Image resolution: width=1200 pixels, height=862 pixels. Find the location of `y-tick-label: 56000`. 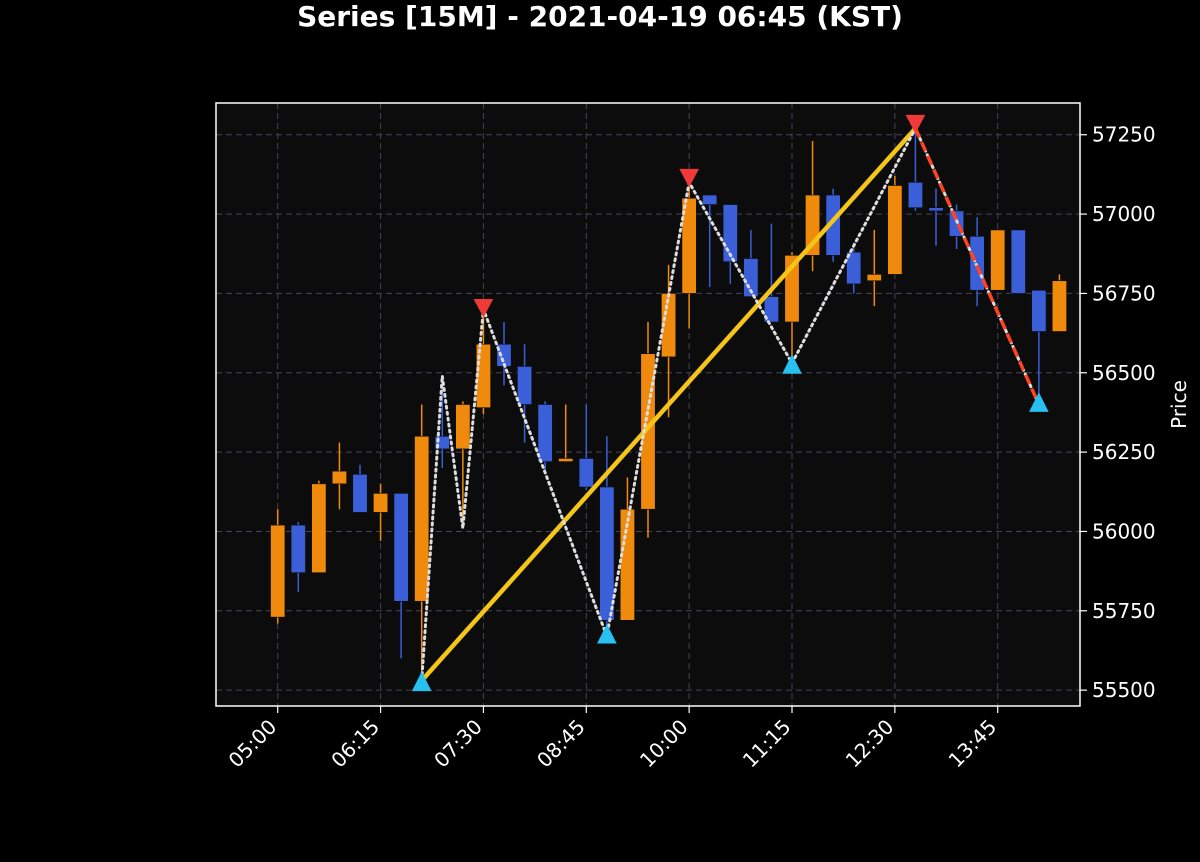

y-tick-label: 56000 is located at coordinates (1124, 531).